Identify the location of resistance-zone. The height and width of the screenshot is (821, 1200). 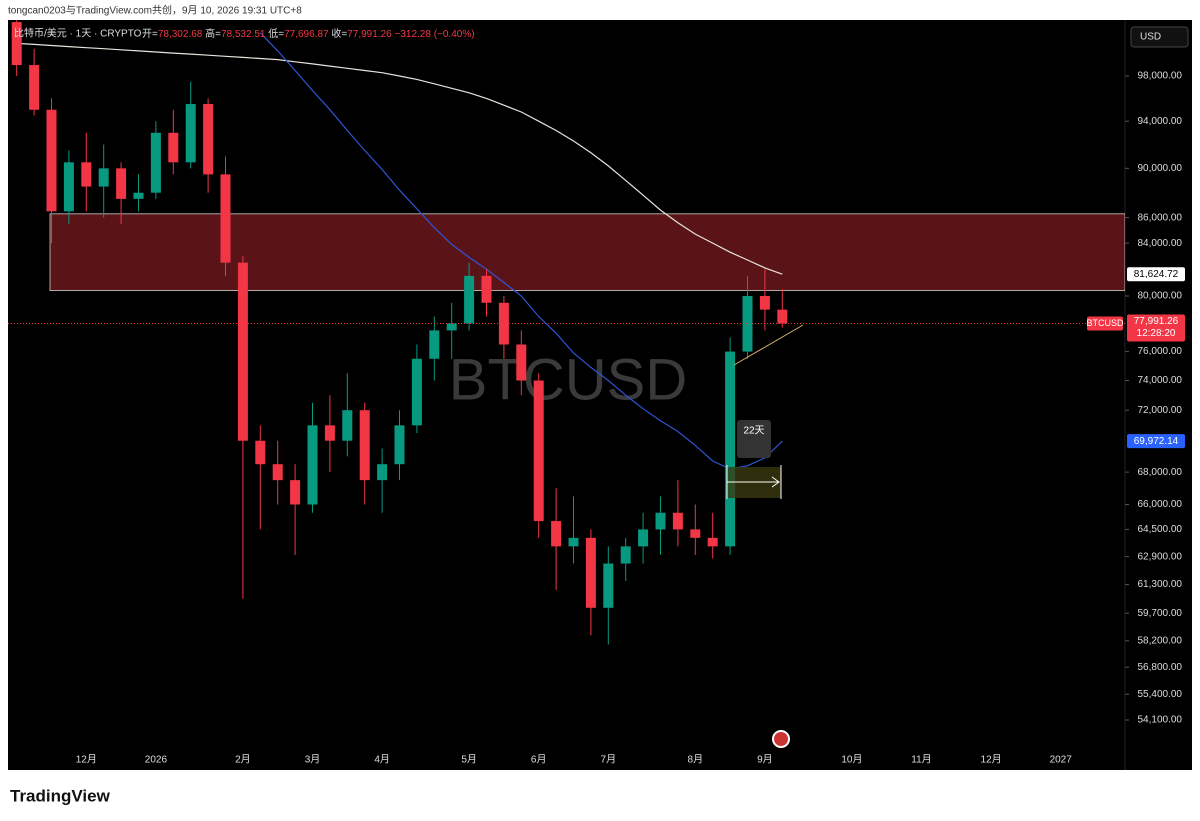
(587, 252).